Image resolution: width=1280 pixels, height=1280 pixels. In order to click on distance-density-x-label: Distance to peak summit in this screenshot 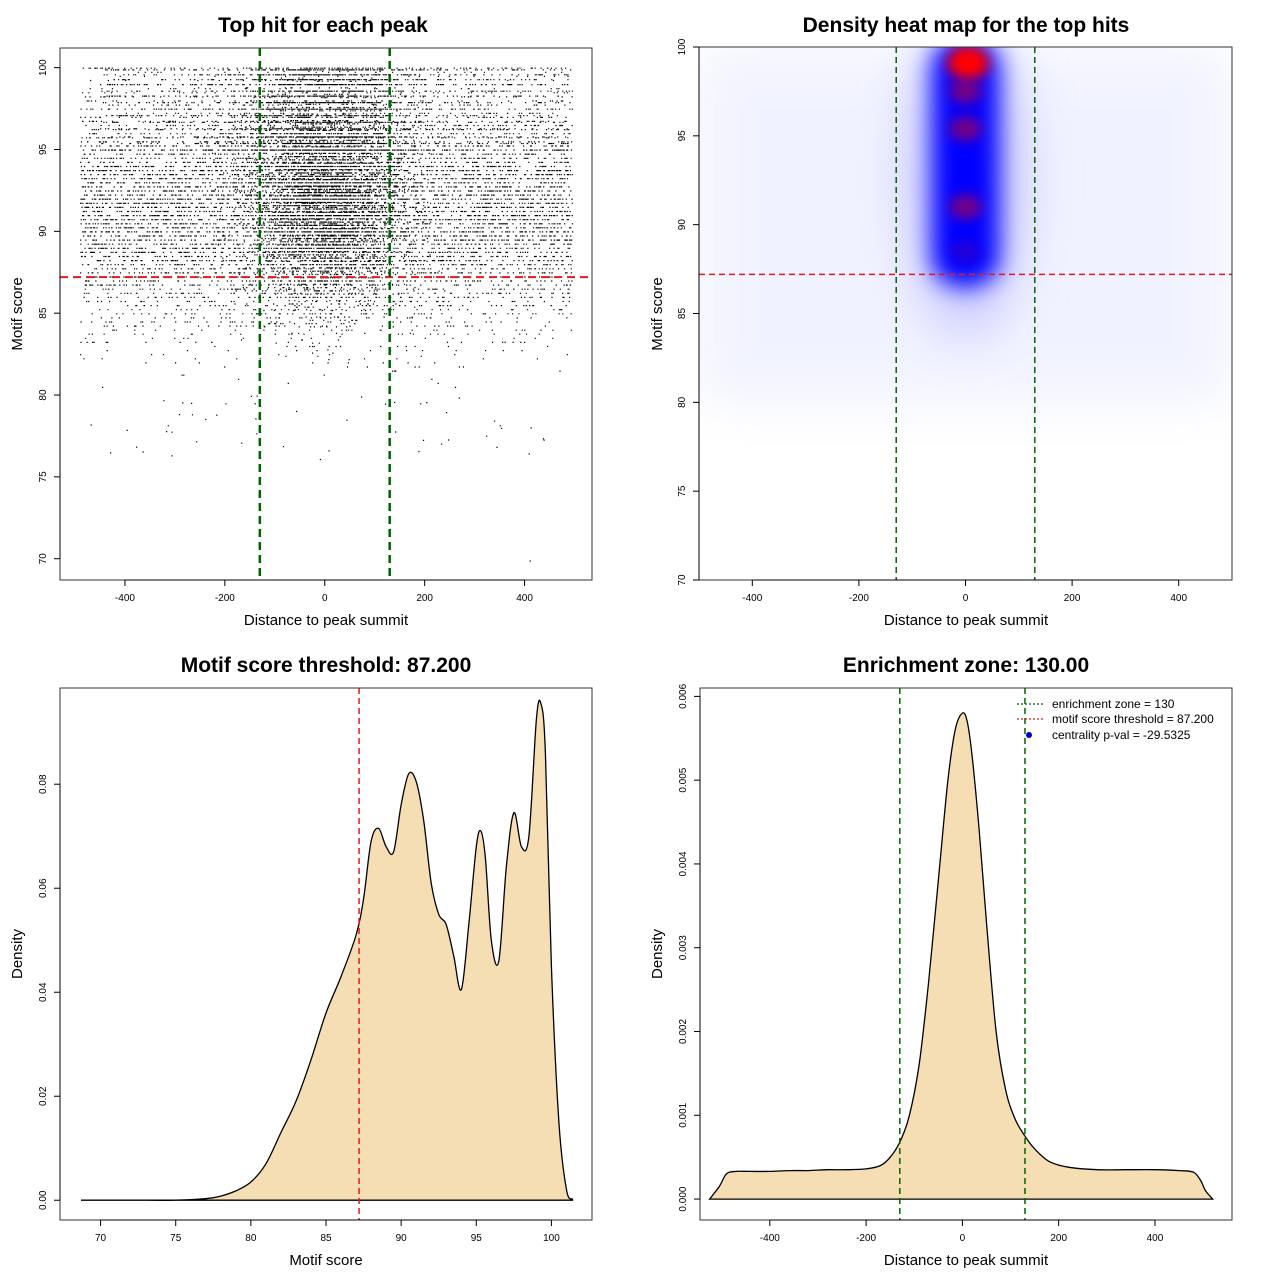, I will do `click(966, 1260)`.